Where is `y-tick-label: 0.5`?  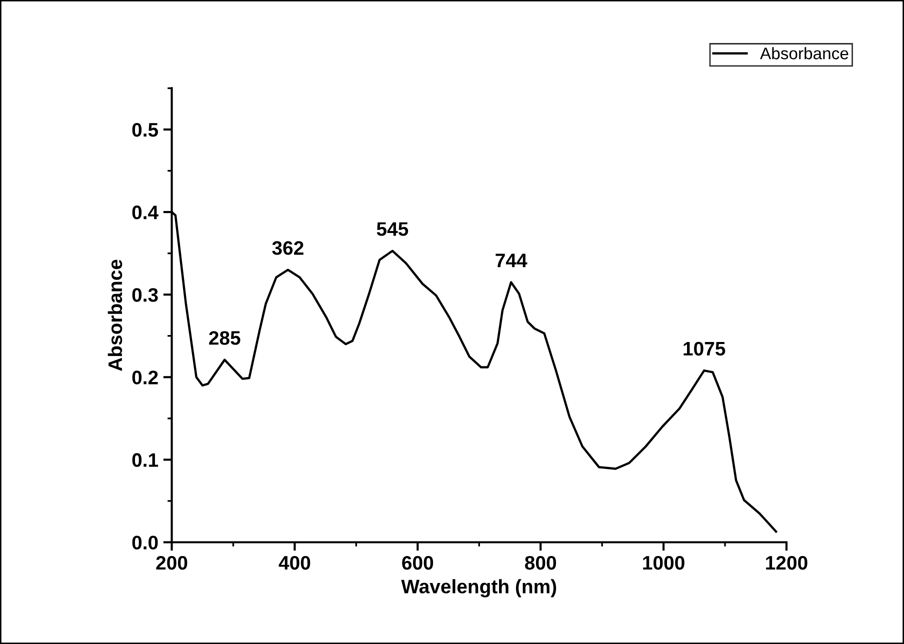
y-tick-label: 0.5 is located at coordinates (145, 129).